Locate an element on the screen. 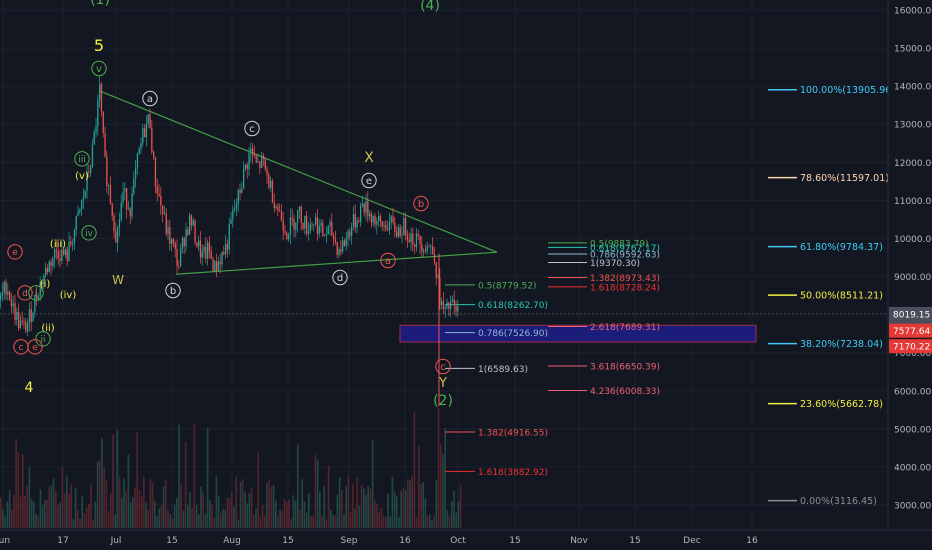  price-badge-label: 7170.22 is located at coordinates (911, 348).